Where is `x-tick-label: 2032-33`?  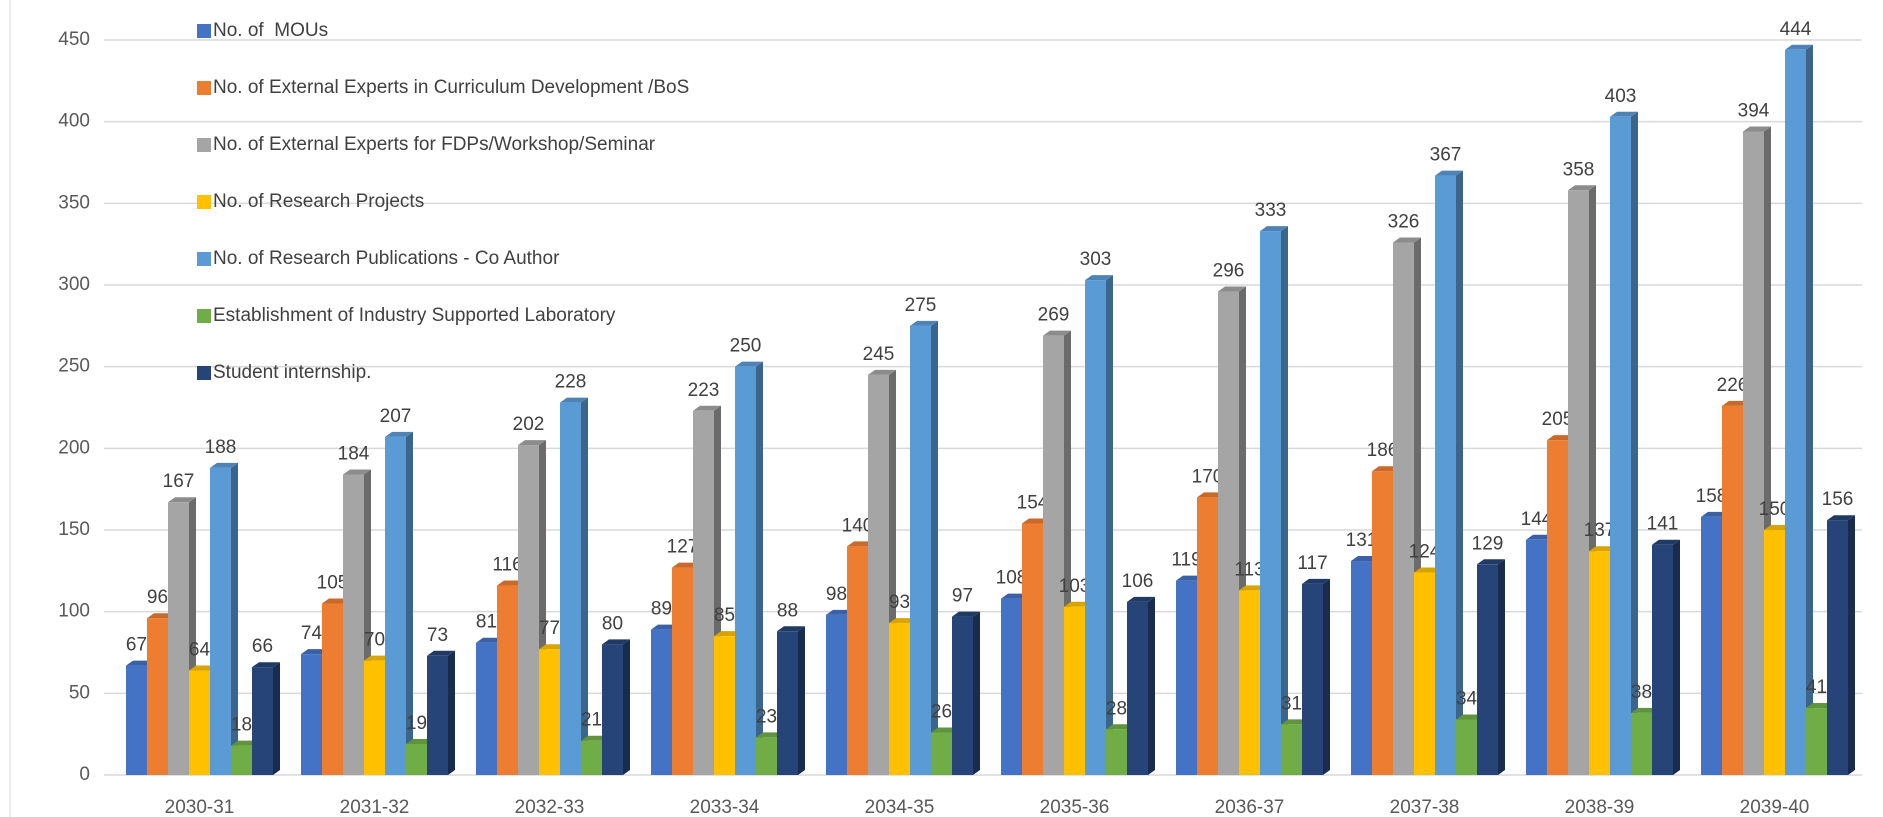
x-tick-label: 2032-33 is located at coordinates (550, 807).